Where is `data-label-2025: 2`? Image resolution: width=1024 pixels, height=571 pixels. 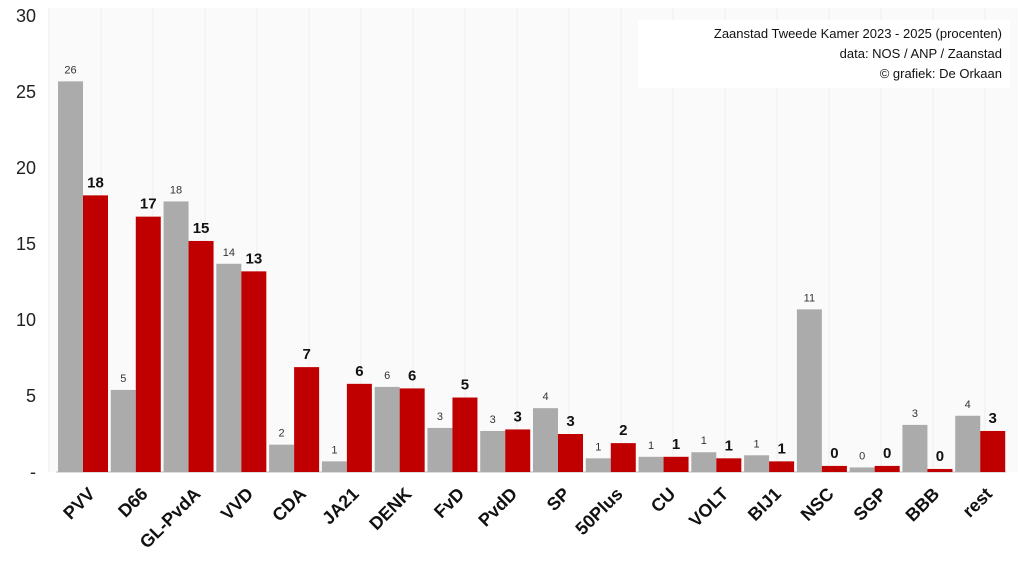
data-label-2025: 2 is located at coordinates (623, 430).